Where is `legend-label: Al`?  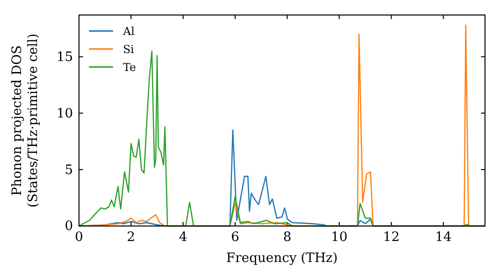 legend-label: Al is located at coordinates (128, 31).